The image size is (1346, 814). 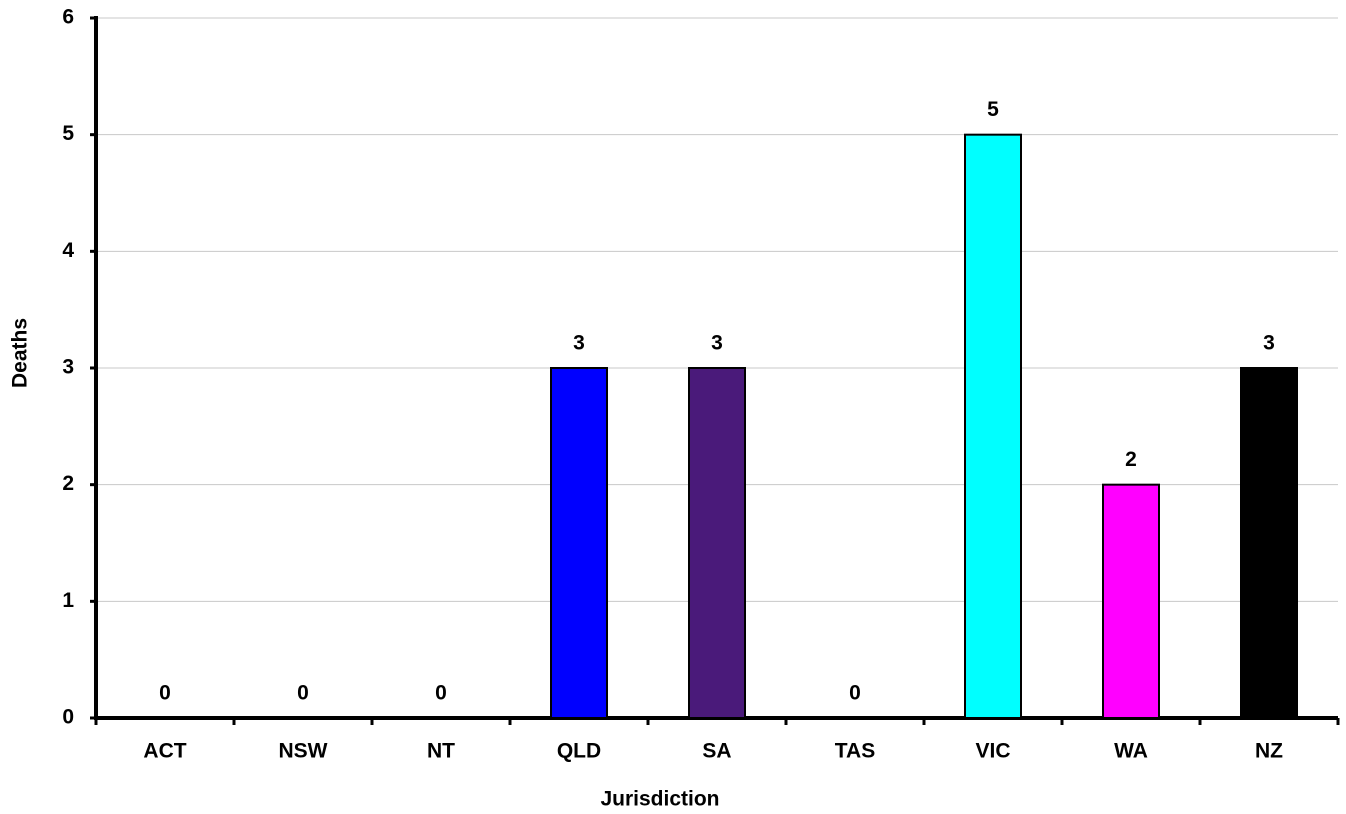 I want to click on y-tick-label: 2, so click(x=68, y=483).